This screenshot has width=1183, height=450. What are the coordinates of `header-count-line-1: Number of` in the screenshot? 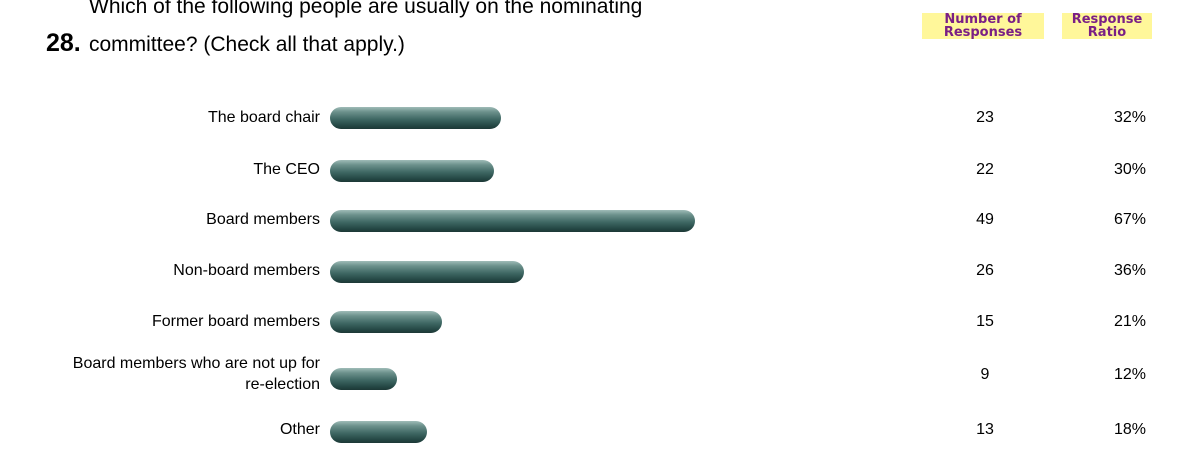 It's located at (983, 19).